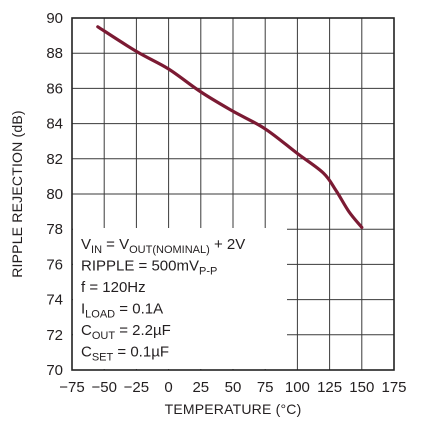 The image size is (439, 422). I want to click on annotation-text: = 2.2µF, so click(143, 330).